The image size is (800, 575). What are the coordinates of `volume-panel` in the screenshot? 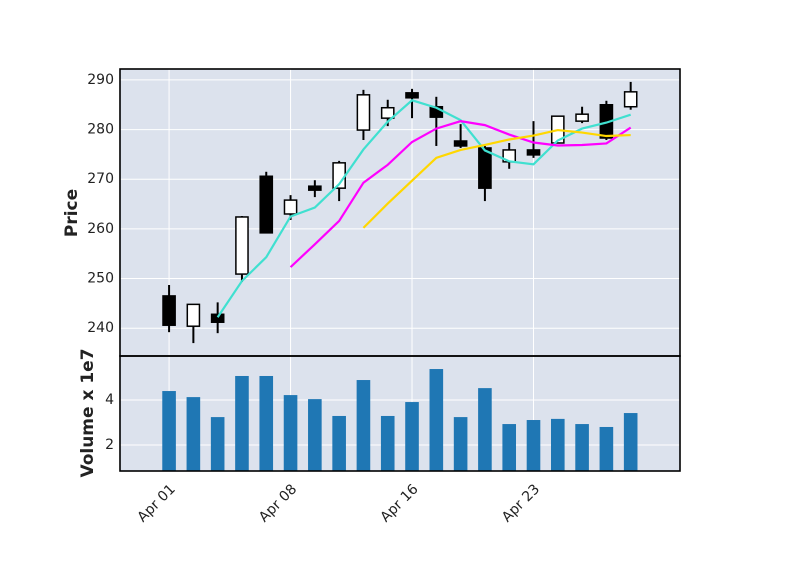 It's located at (400, 413).